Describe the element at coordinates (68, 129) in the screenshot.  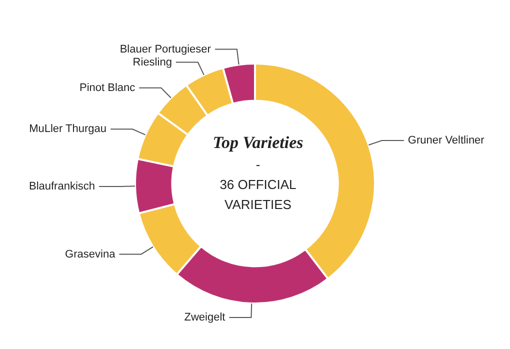
I see `slice-label: MuLler Thurgau` at that location.